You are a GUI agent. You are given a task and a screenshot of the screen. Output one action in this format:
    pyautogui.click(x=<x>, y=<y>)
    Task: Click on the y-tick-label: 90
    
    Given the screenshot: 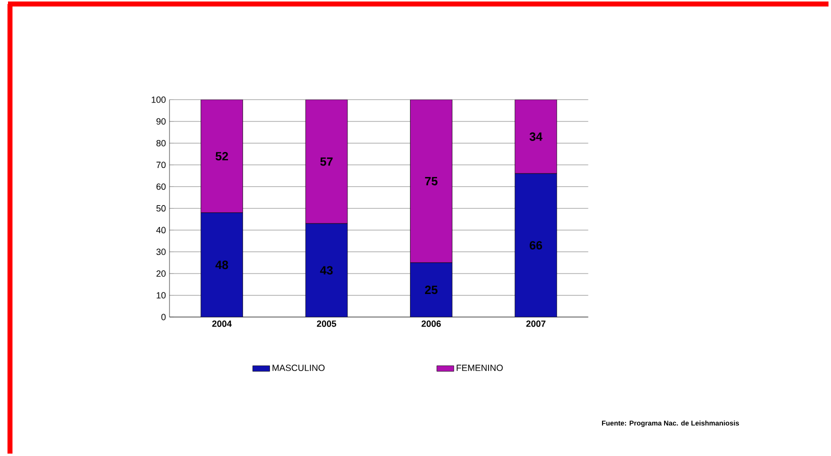 What is the action you would take?
    pyautogui.click(x=161, y=121)
    